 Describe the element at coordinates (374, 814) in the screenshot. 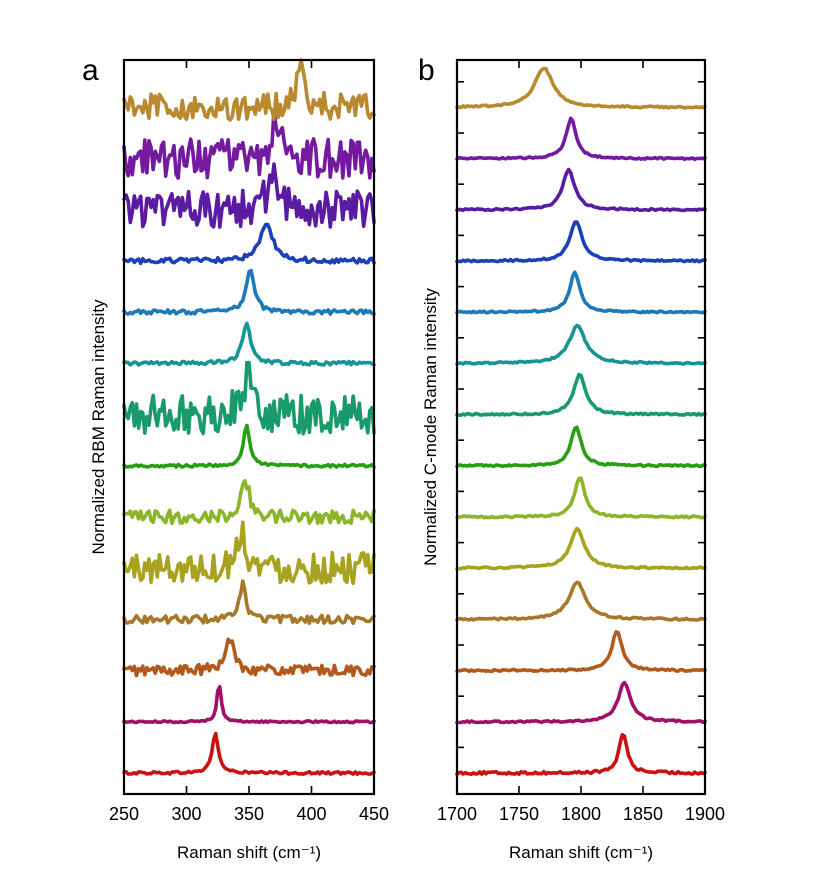

I see `panel-a-x-tick-label-4: 450` at that location.